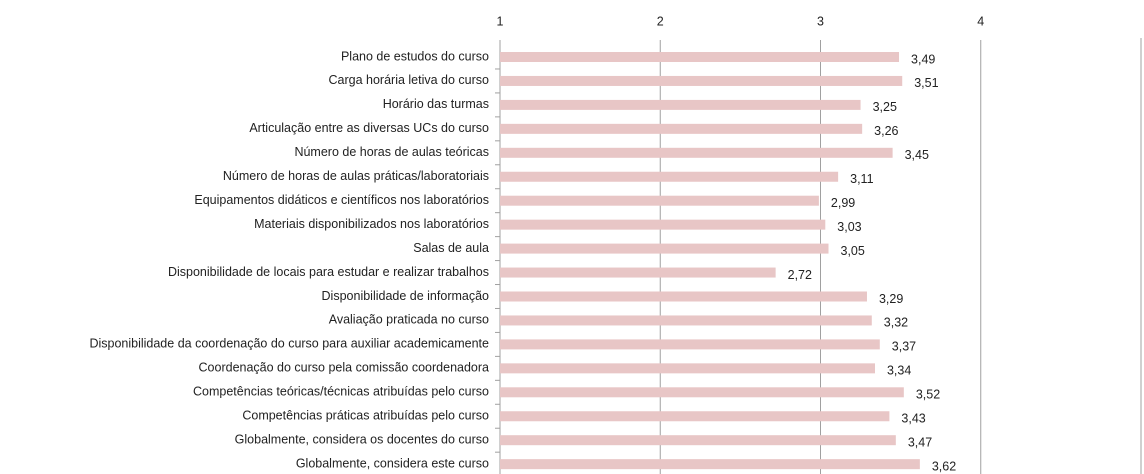 This screenshot has width=1144, height=474. Describe the element at coordinates (899, 371) in the screenshot. I see `data-label: 3,34` at that location.